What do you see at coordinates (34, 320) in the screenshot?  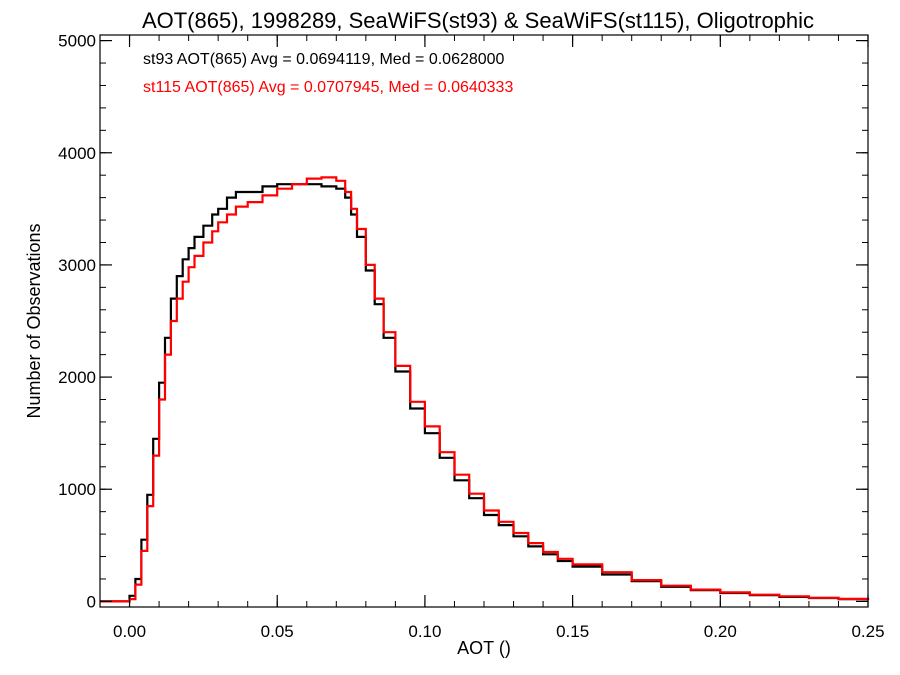 I see `y-axis-label: Number of Observations` at bounding box center [34, 320].